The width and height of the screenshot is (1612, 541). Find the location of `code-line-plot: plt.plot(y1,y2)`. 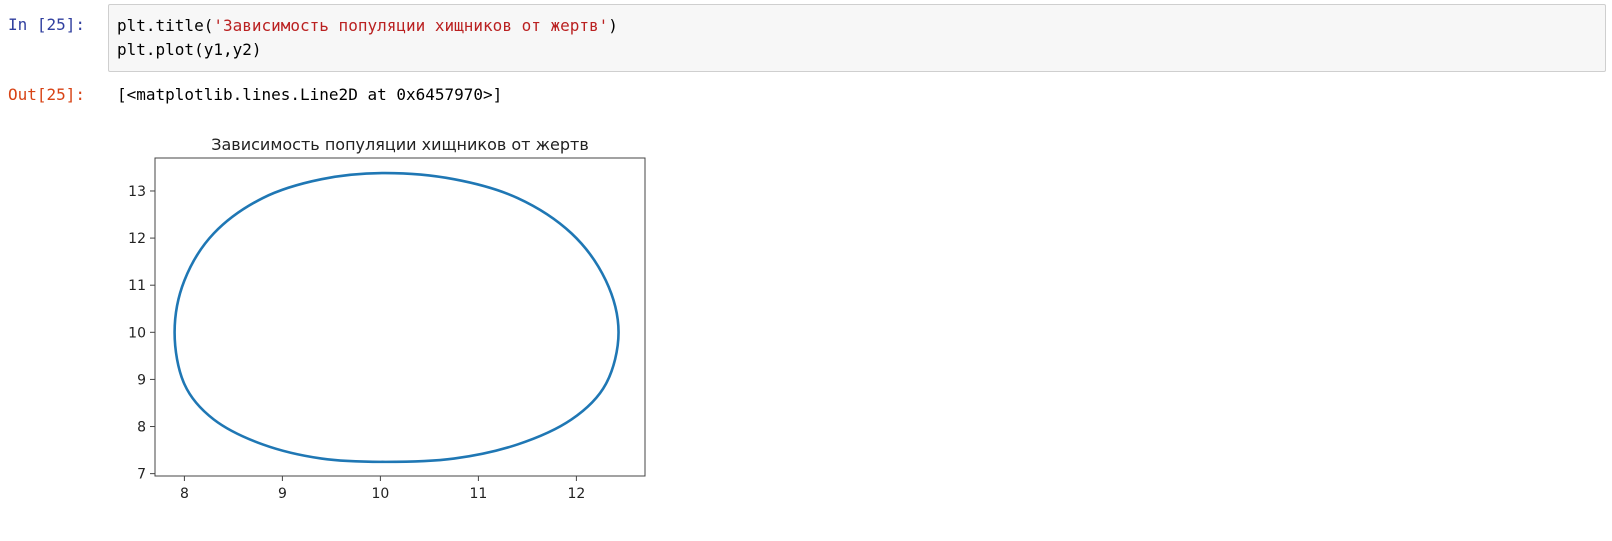

code-line-plot: plt.plot(y1,y2) is located at coordinates (189, 49).